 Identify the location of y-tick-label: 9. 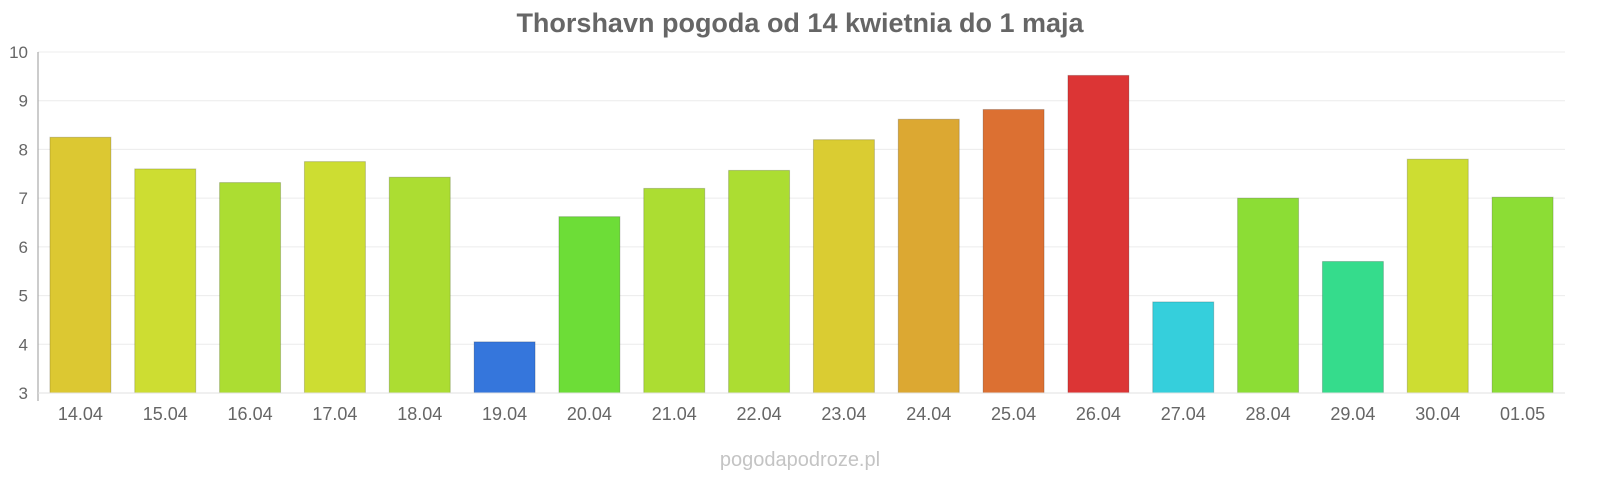
(23, 101).